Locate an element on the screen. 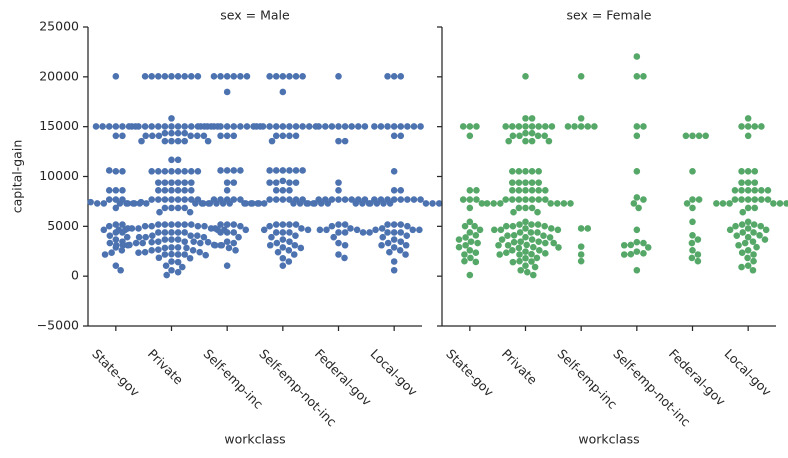 Image resolution: width=788 pixels, height=458 pixels. y-tick-label: 25000 is located at coordinates (59, 26).